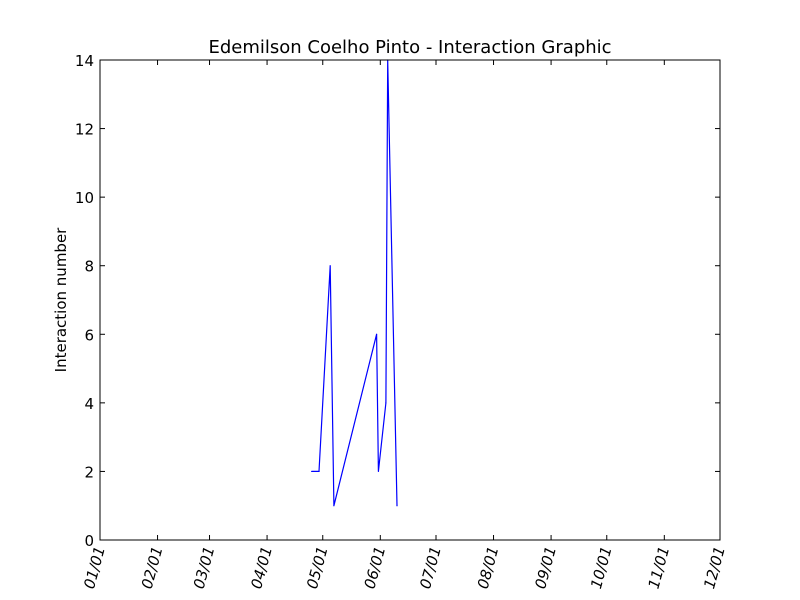 The height and width of the screenshot is (600, 800). What do you see at coordinates (61, 300) in the screenshot?
I see `y-axis-label: Interaction number` at bounding box center [61, 300].